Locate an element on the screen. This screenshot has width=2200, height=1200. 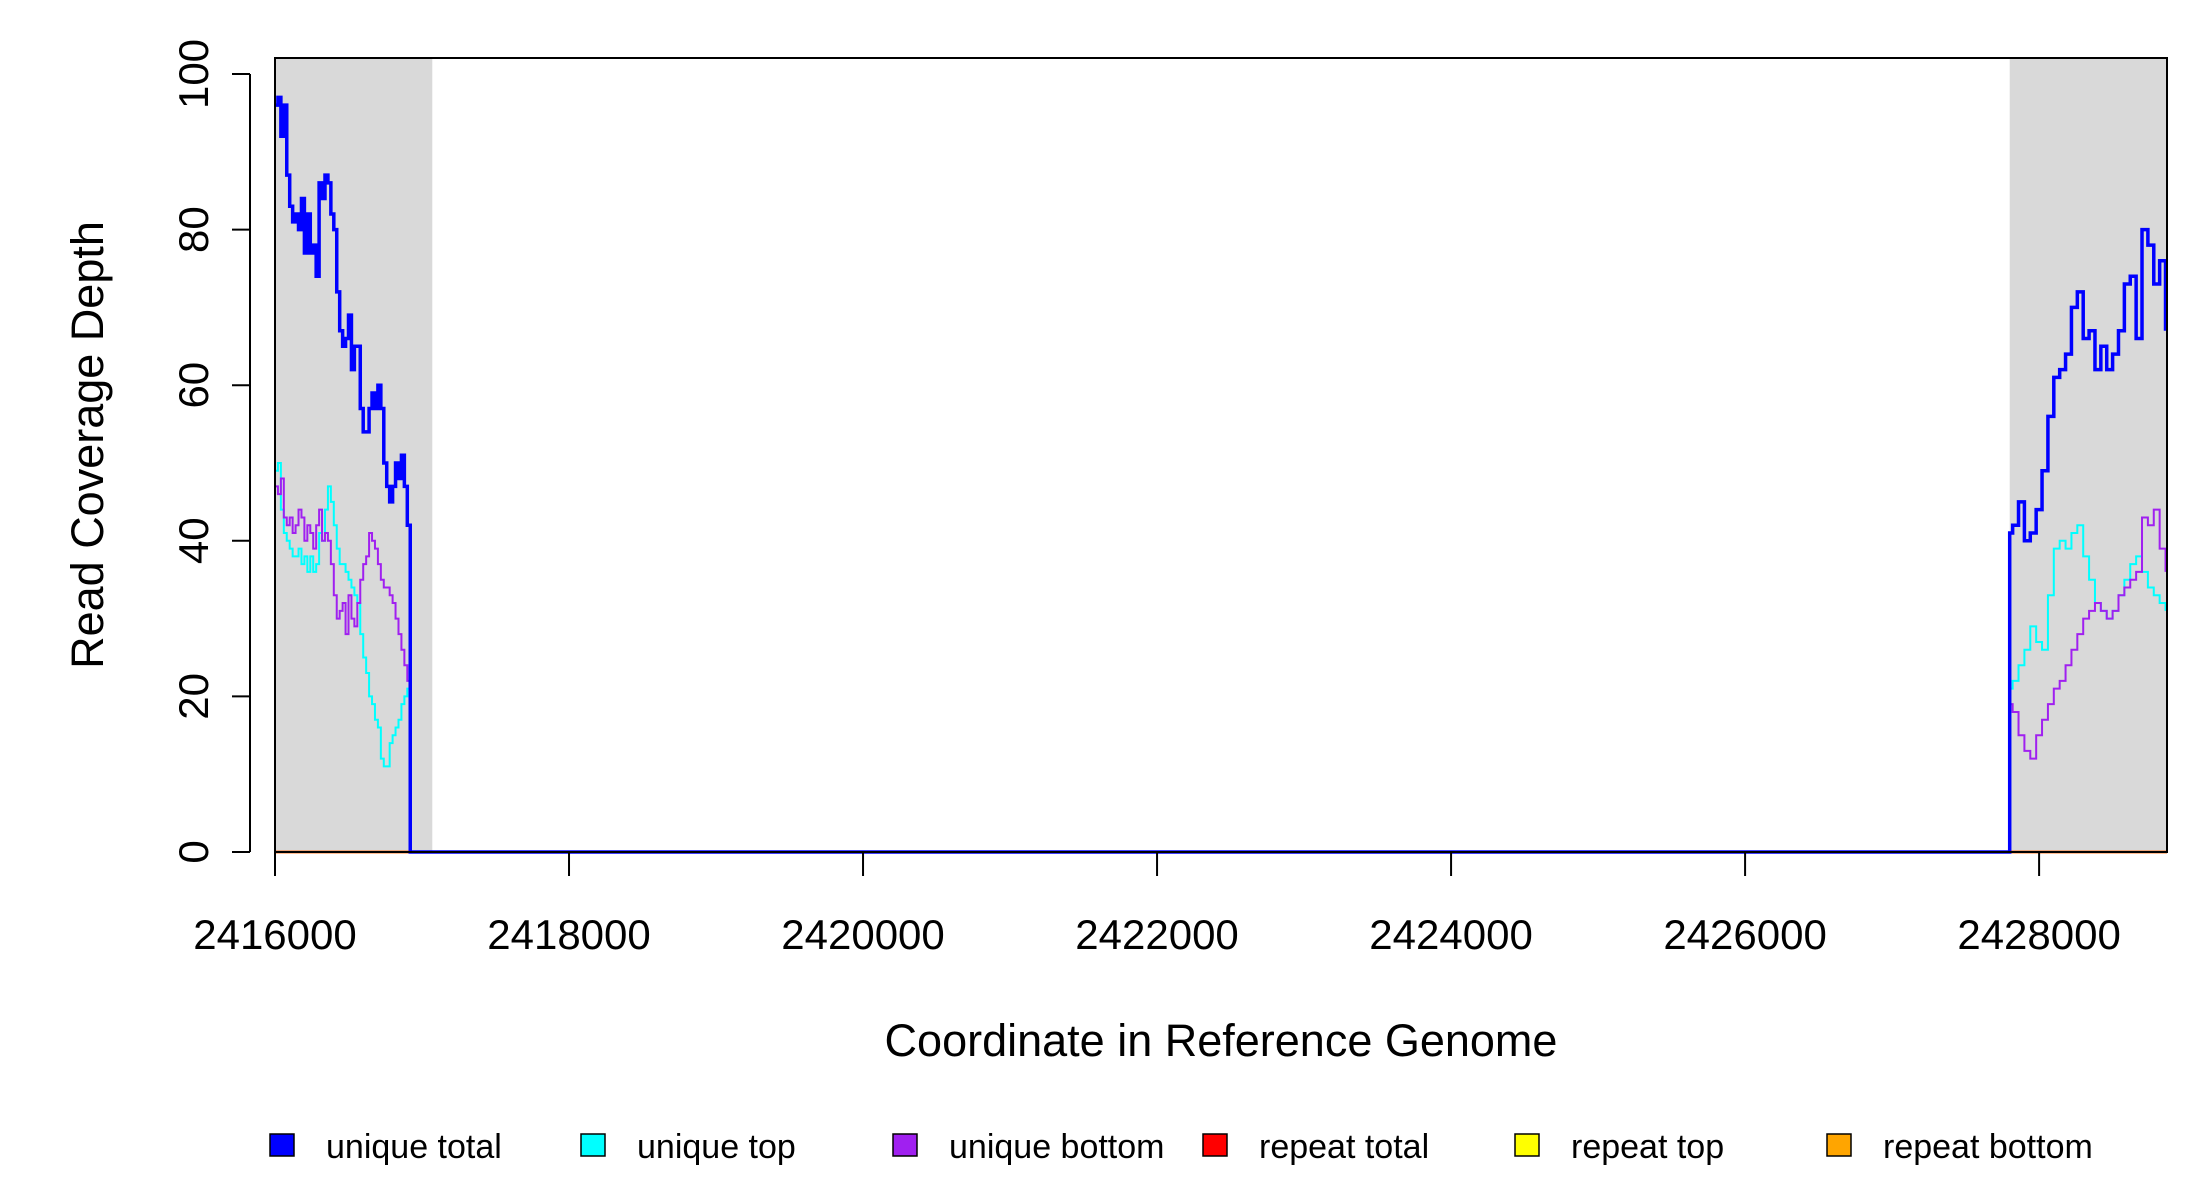
y-tick-label: 0 is located at coordinates (193, 851).